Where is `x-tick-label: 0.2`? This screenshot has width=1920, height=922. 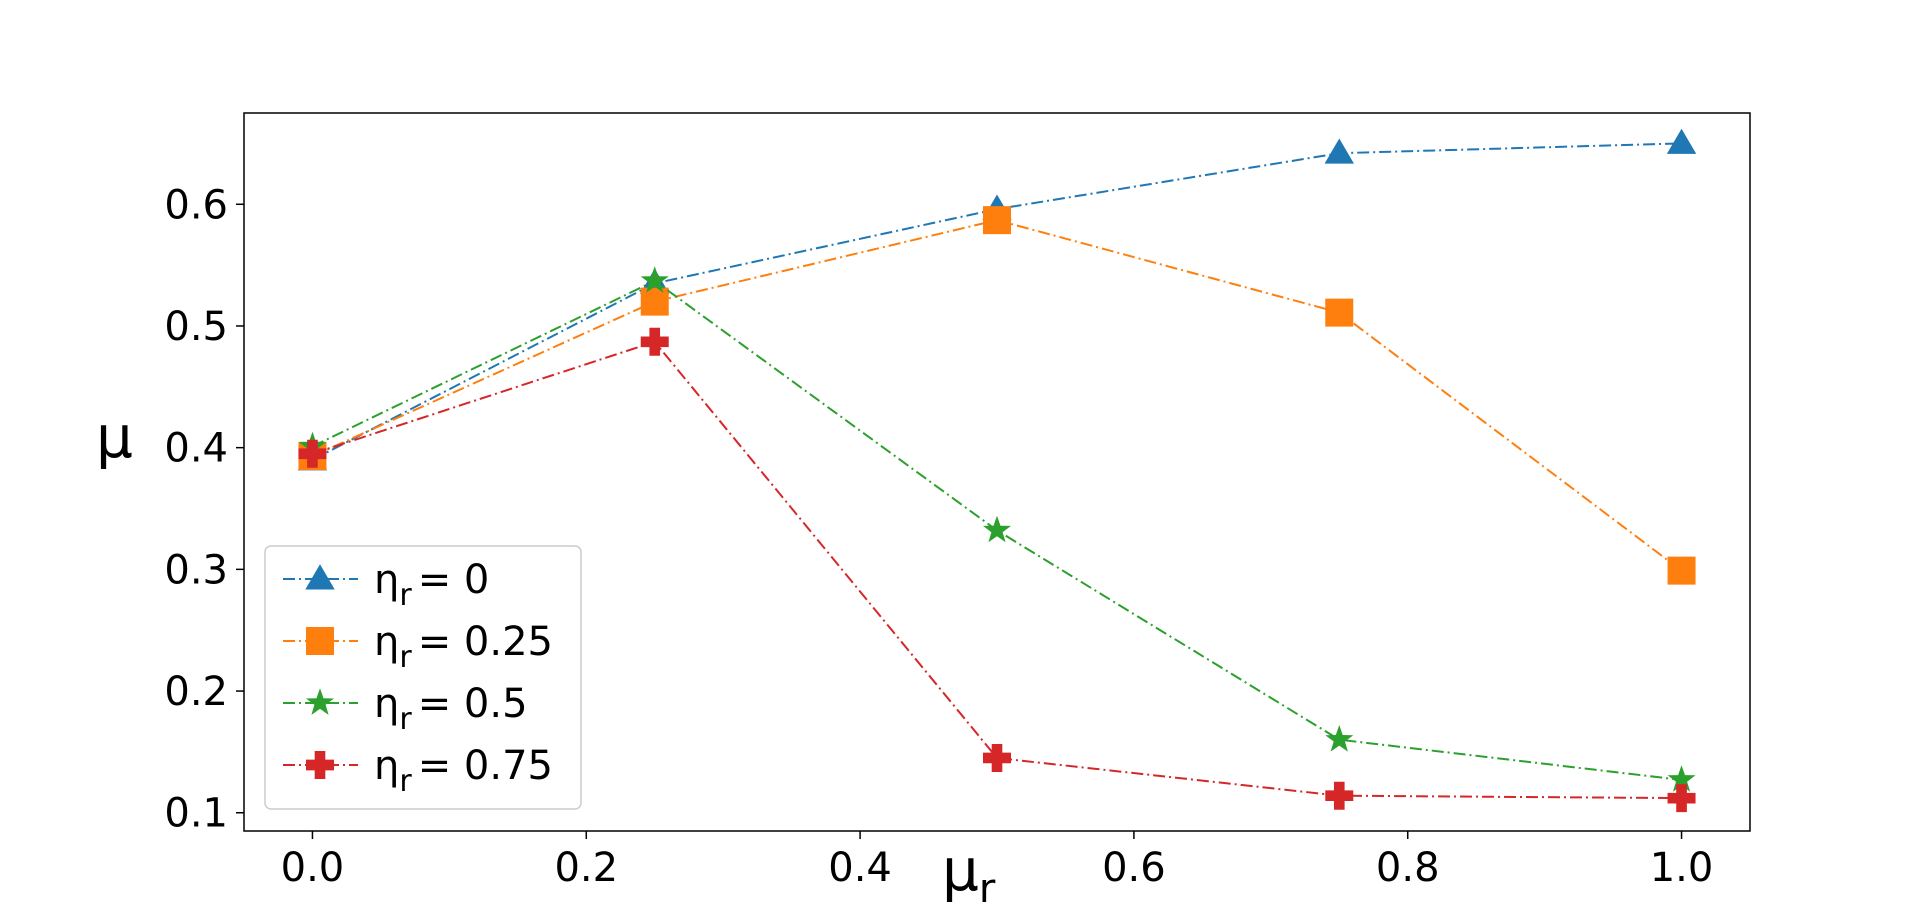 x-tick-label: 0.2 is located at coordinates (586, 868).